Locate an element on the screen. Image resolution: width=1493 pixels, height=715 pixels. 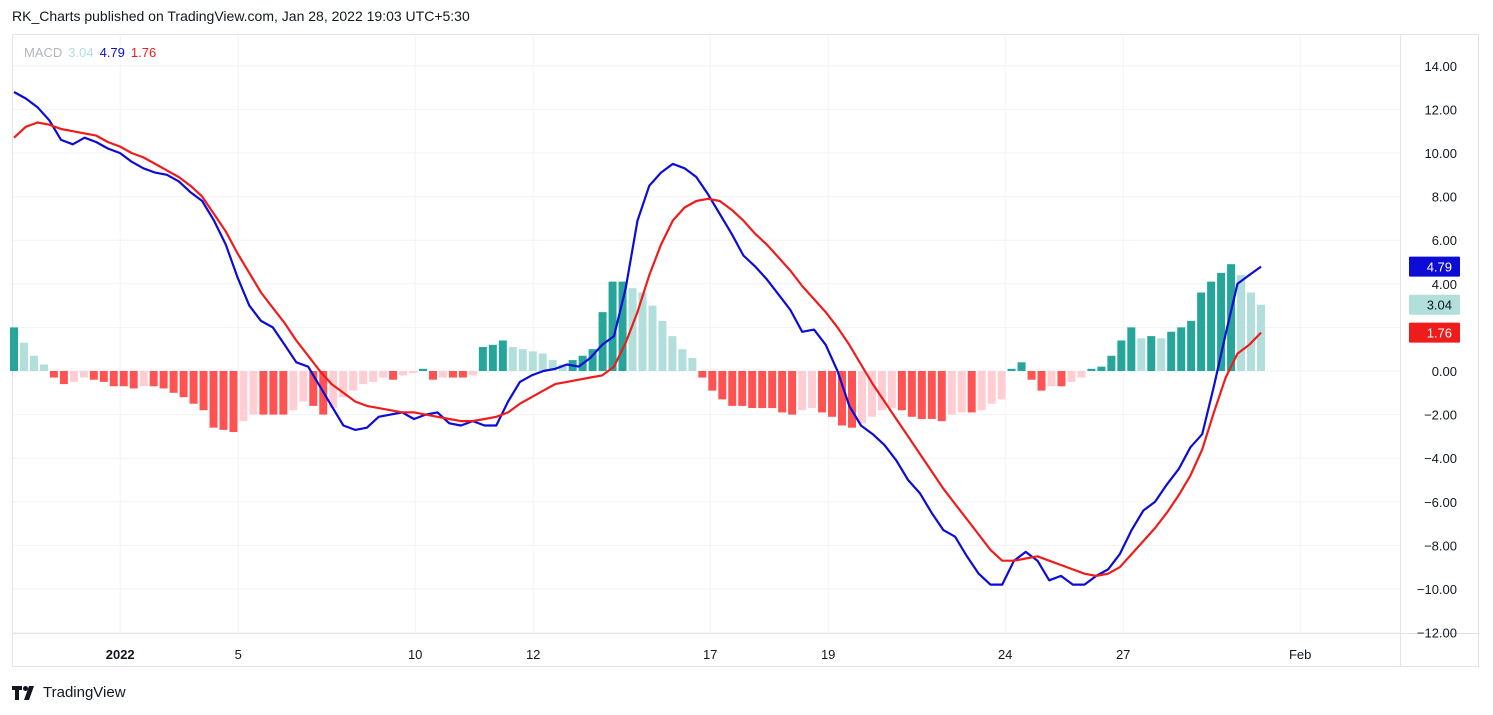
y-tick-label: −8.00 is located at coordinates (1440, 545).